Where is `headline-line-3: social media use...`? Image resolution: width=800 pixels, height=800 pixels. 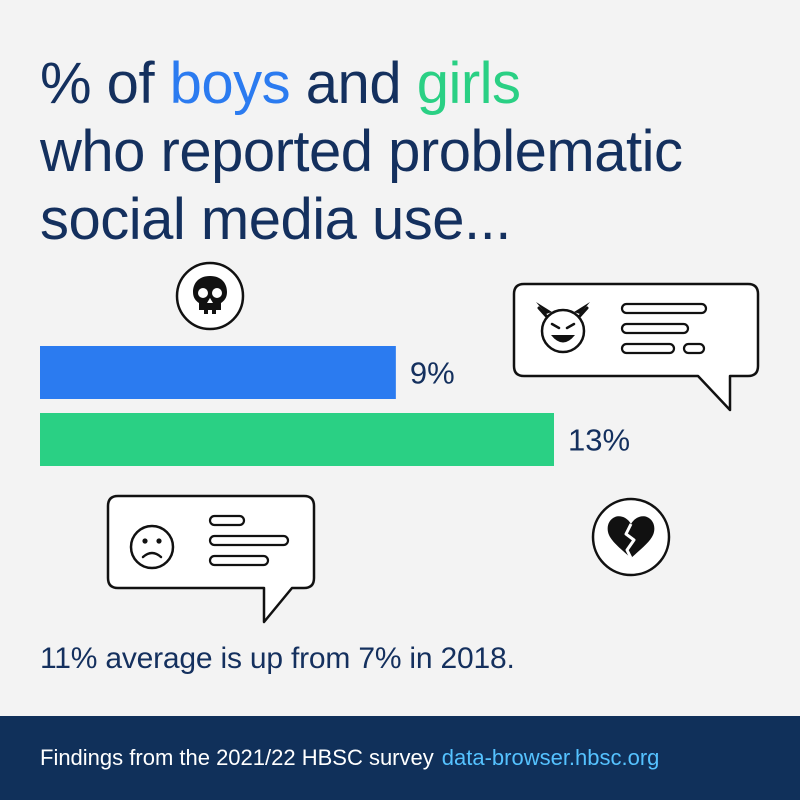 headline-line-3: social media use... is located at coordinates (275, 219).